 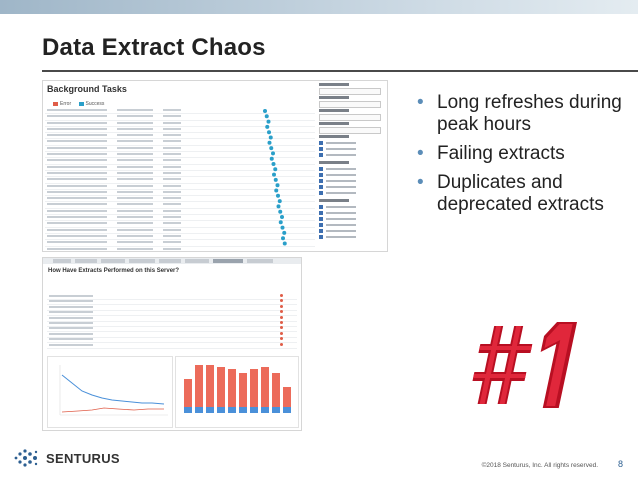 I want to click on dashboard-tabs, so click(x=172, y=261).